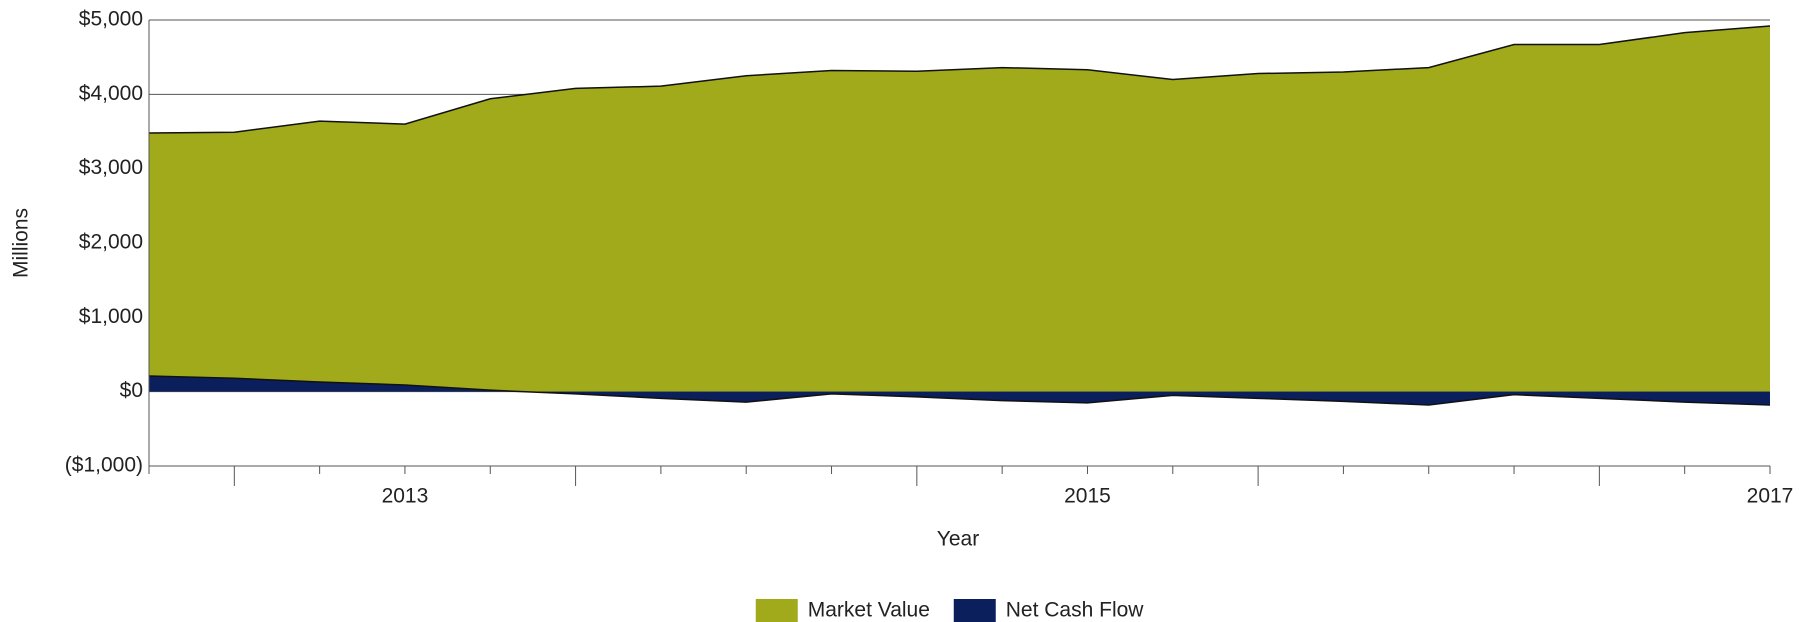 The width and height of the screenshot is (1799, 622). What do you see at coordinates (405, 496) in the screenshot?
I see `x-tick-label: 2013` at bounding box center [405, 496].